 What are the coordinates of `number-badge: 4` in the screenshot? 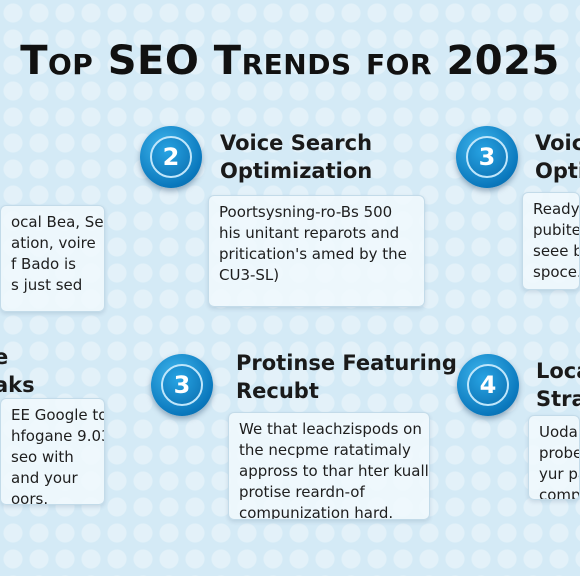 It's located at (488, 385).